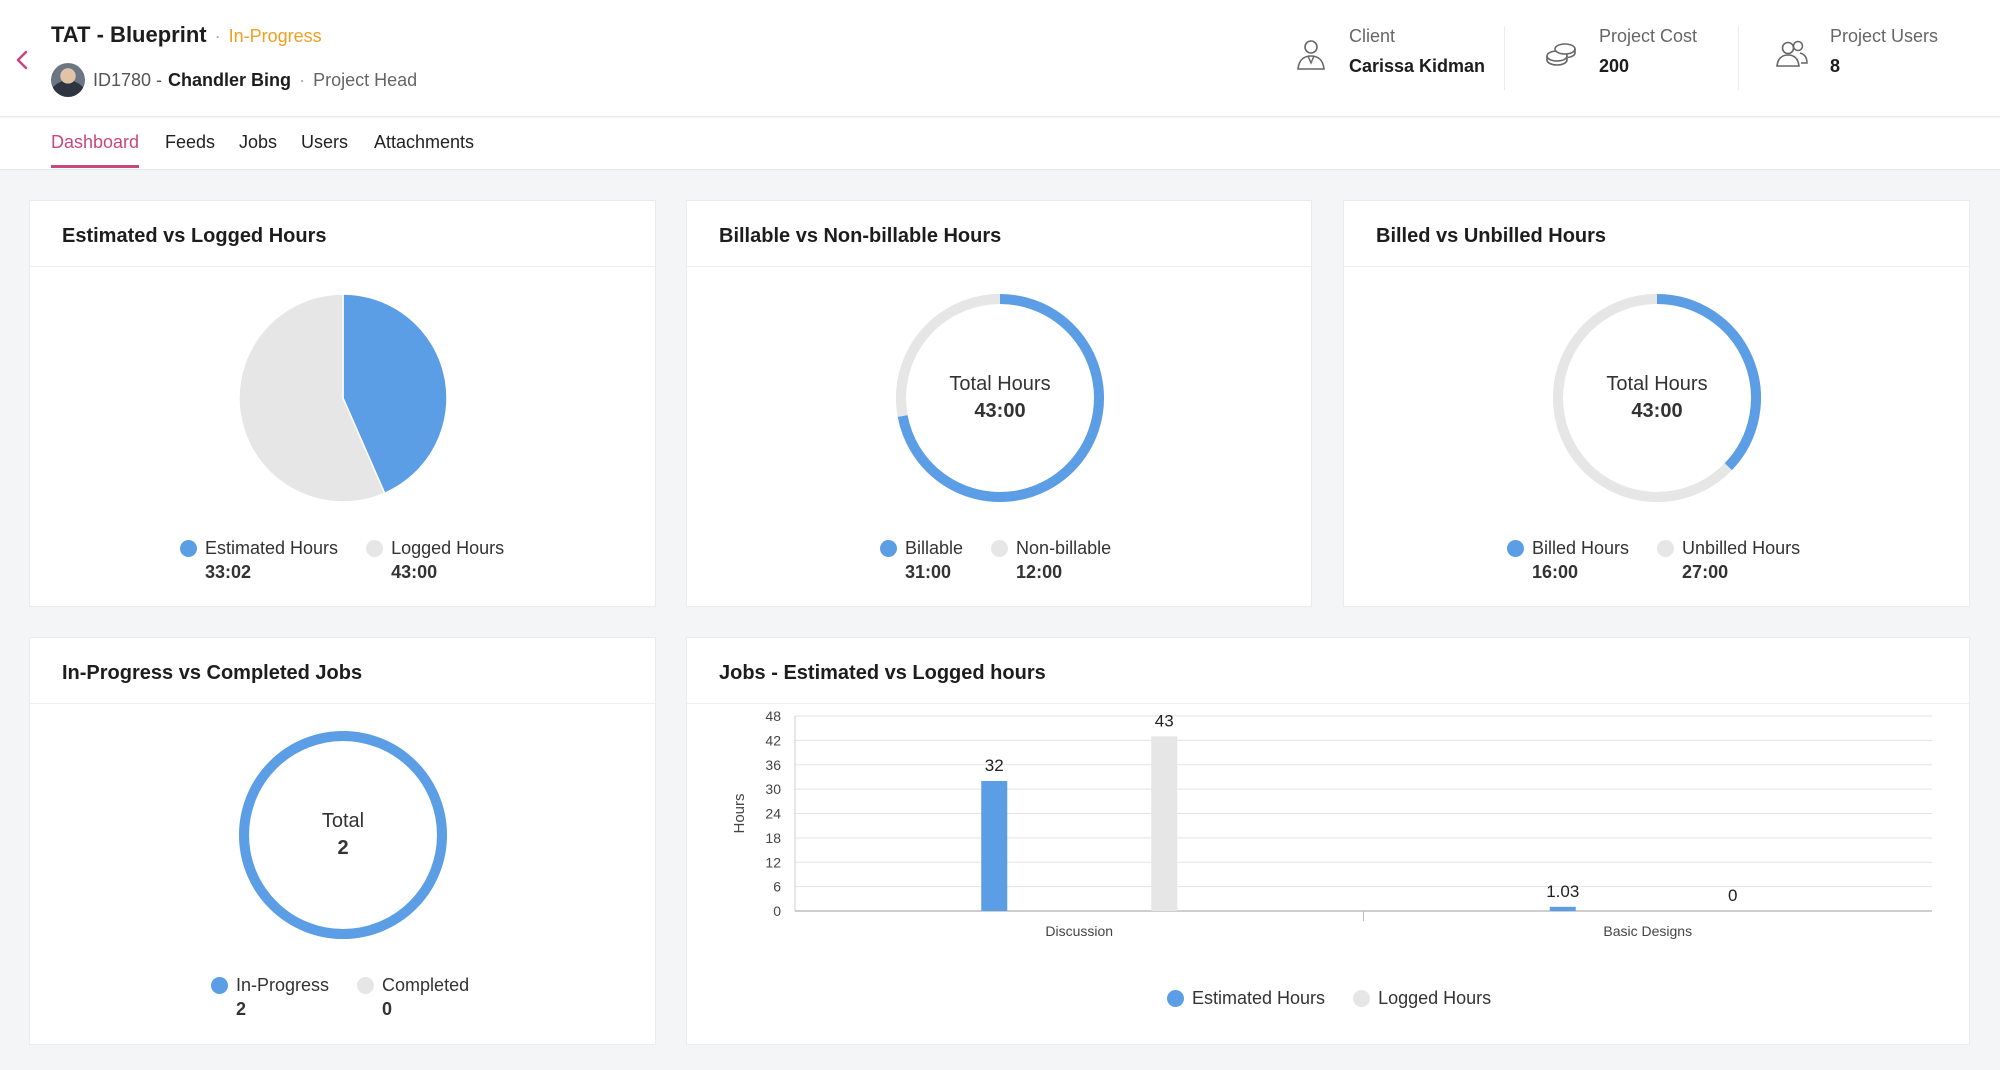 Image resolution: width=2000 pixels, height=1070 pixels. Describe the element at coordinates (128, 79) in the screenshot. I see `owner-id: ID1780 -` at that location.